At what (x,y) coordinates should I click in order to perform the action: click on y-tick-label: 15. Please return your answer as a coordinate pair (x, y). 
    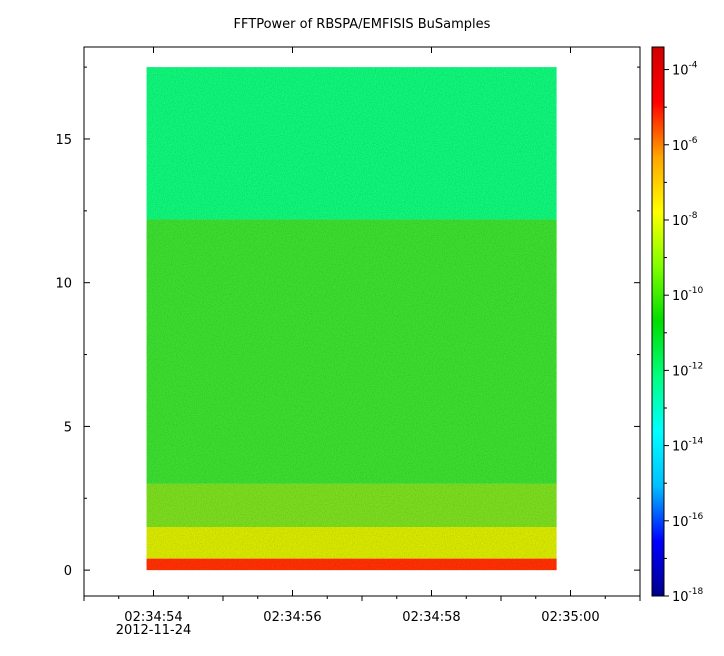
    Looking at the image, I should click on (63, 140).